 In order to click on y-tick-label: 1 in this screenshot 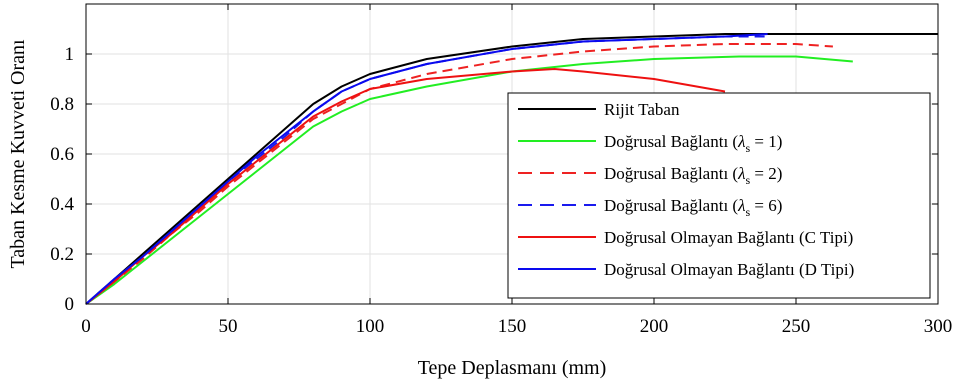, I will do `click(70, 54)`.